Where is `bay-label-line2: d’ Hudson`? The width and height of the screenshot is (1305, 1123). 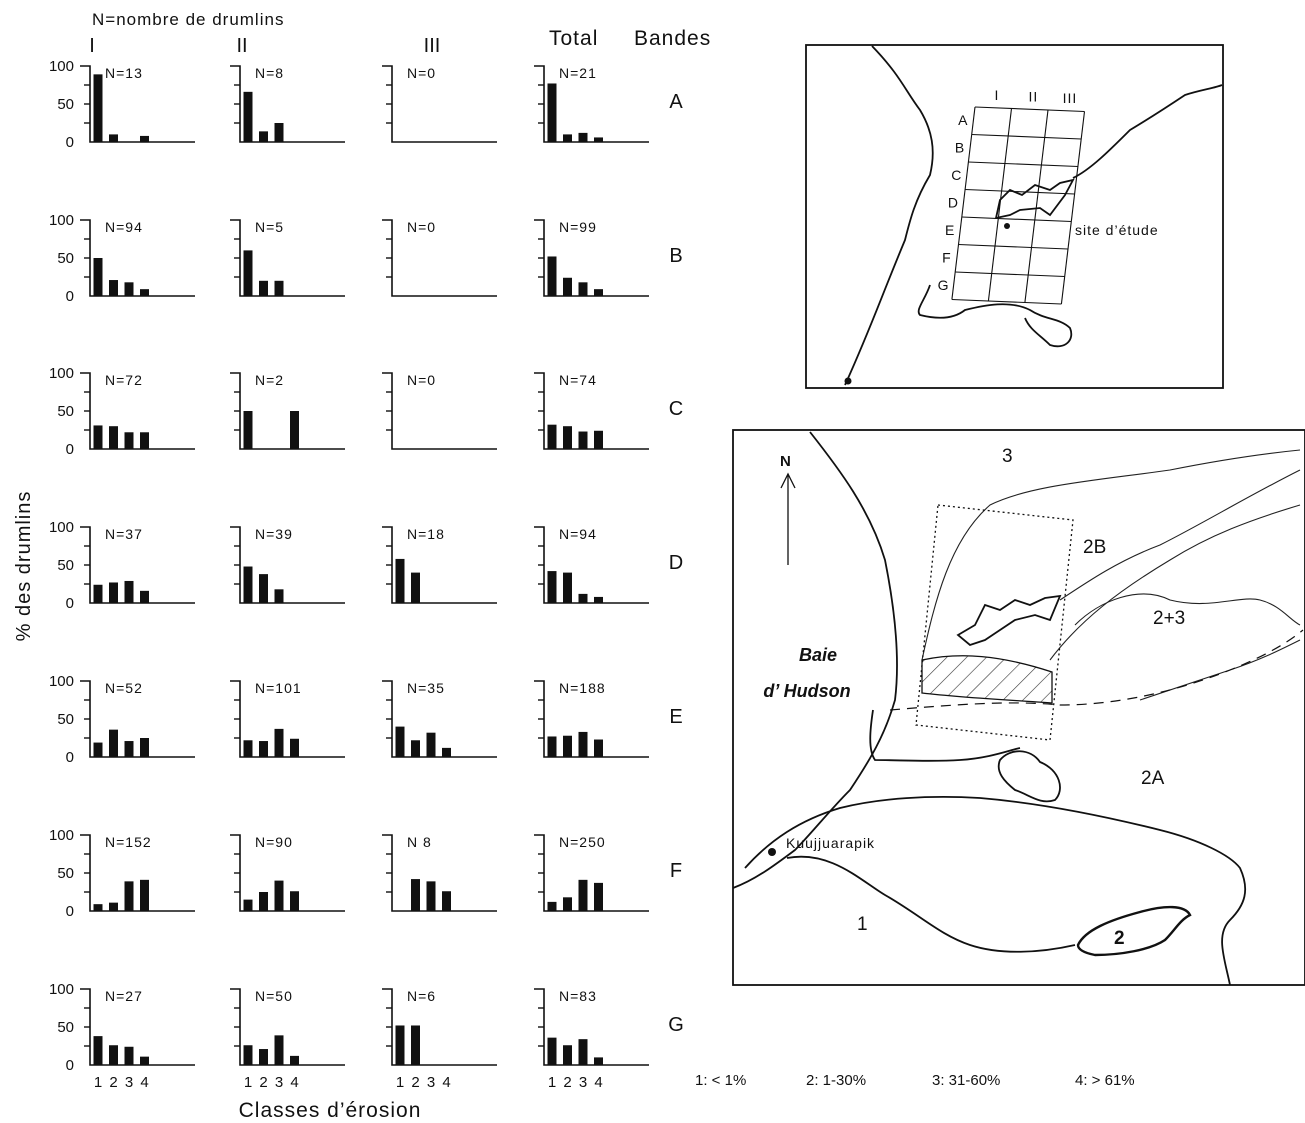 bay-label-line2: d’ Hudson is located at coordinates (806, 691).